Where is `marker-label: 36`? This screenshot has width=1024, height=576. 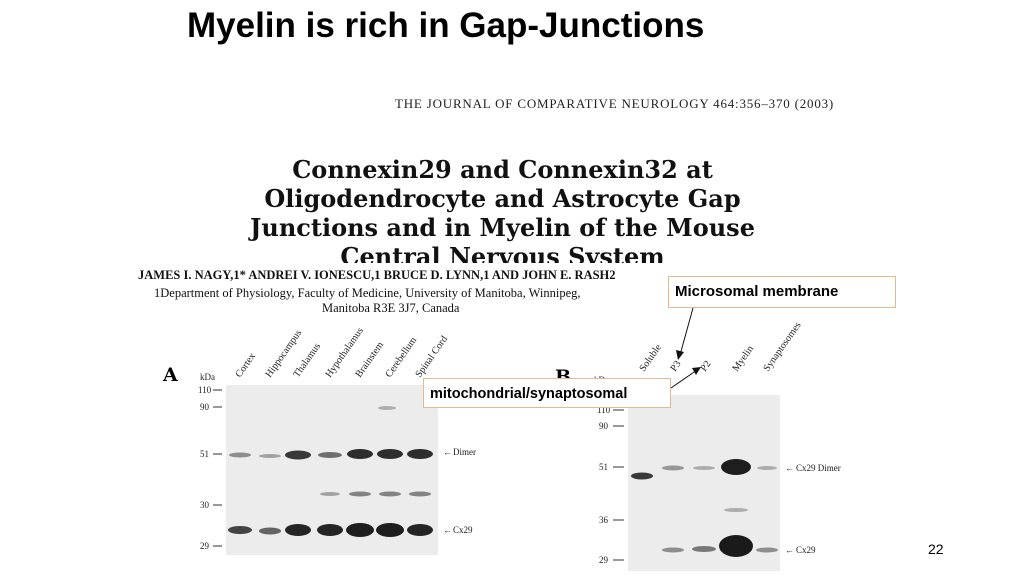 marker-label: 36 is located at coordinates (604, 520).